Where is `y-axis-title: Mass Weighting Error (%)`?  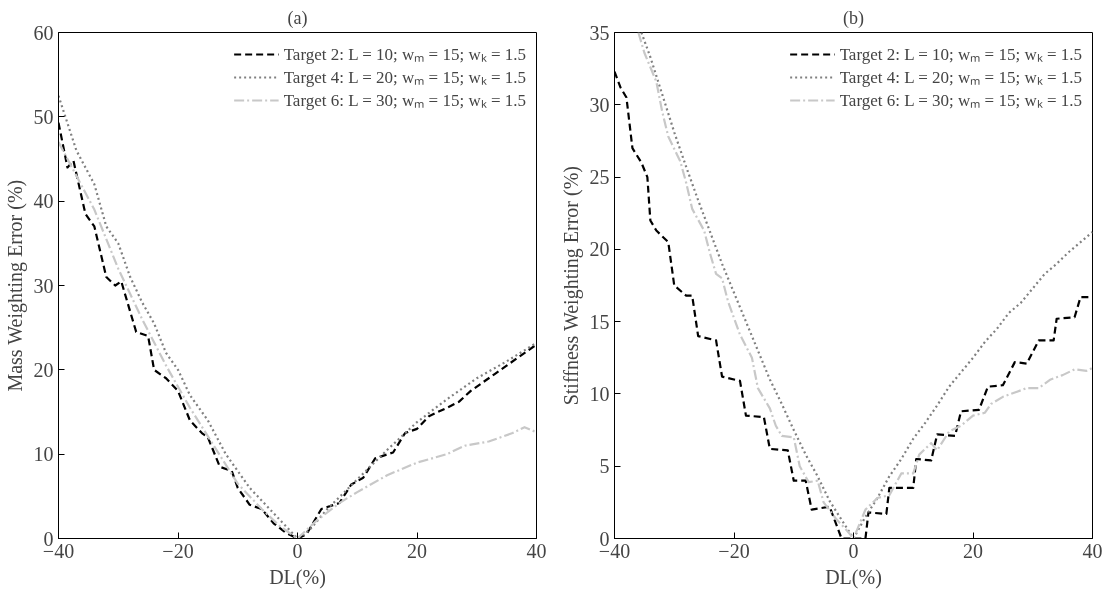 y-axis-title: Mass Weighting Error (%) is located at coordinates (15, 285).